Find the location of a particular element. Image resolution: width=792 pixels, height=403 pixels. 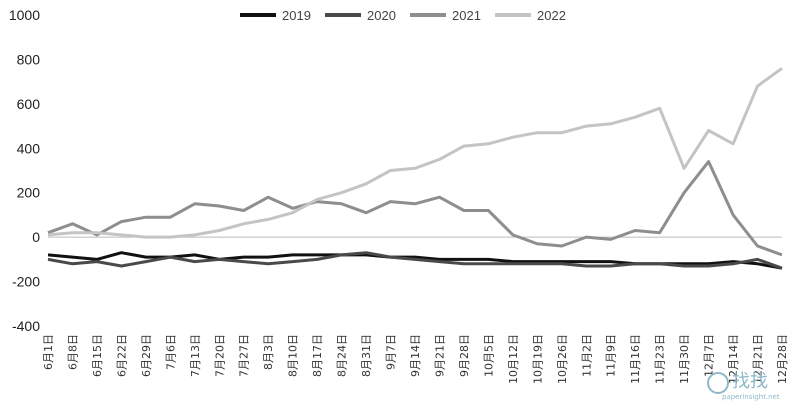

x-tick-label: 7月13日 is located at coordinates (195, 355).